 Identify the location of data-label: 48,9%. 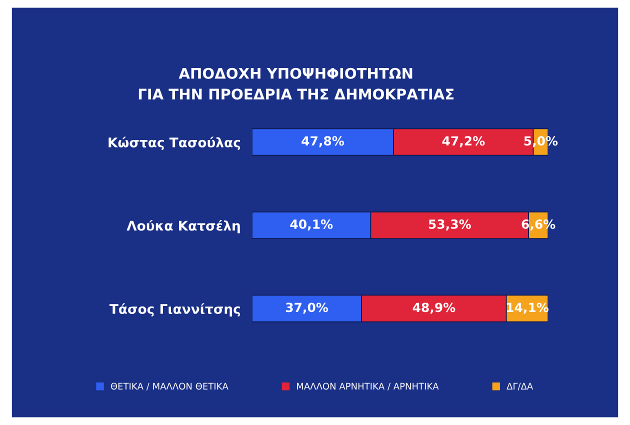
(434, 308).